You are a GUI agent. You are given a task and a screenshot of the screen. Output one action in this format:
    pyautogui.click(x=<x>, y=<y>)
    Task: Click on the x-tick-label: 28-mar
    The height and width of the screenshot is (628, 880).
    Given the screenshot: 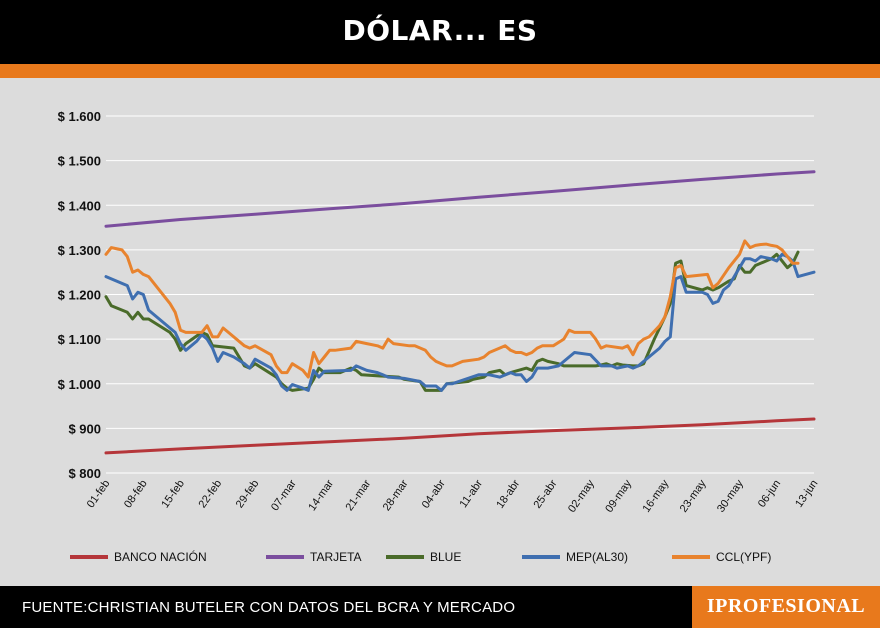 What is the action you would take?
    pyautogui.click(x=396, y=496)
    